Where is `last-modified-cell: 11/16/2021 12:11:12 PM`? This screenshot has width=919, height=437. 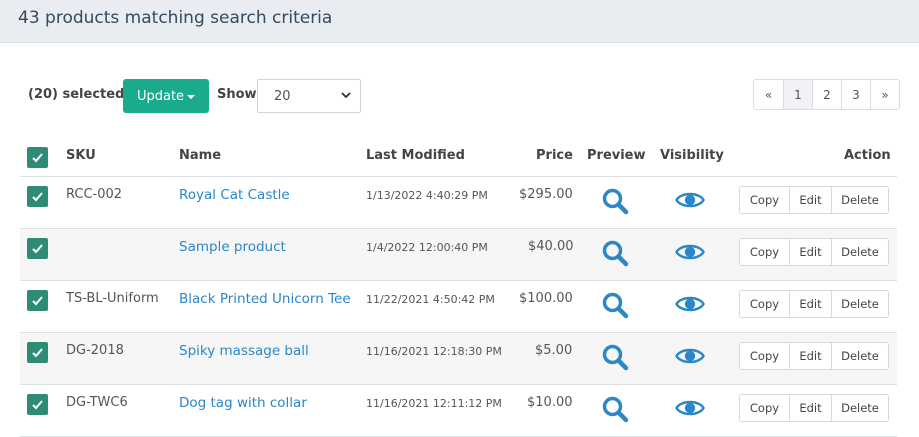
last-modified-cell: 11/16/2021 12:11:12 PM is located at coordinates (434, 403).